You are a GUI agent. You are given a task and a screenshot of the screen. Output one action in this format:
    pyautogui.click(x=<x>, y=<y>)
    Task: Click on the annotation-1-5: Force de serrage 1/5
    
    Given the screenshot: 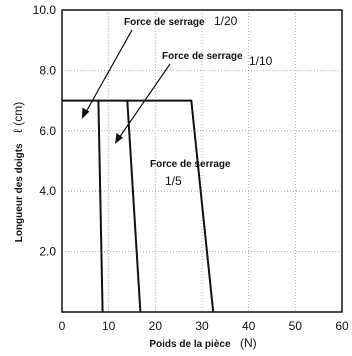 What is the action you would take?
    pyautogui.click(x=190, y=173)
    